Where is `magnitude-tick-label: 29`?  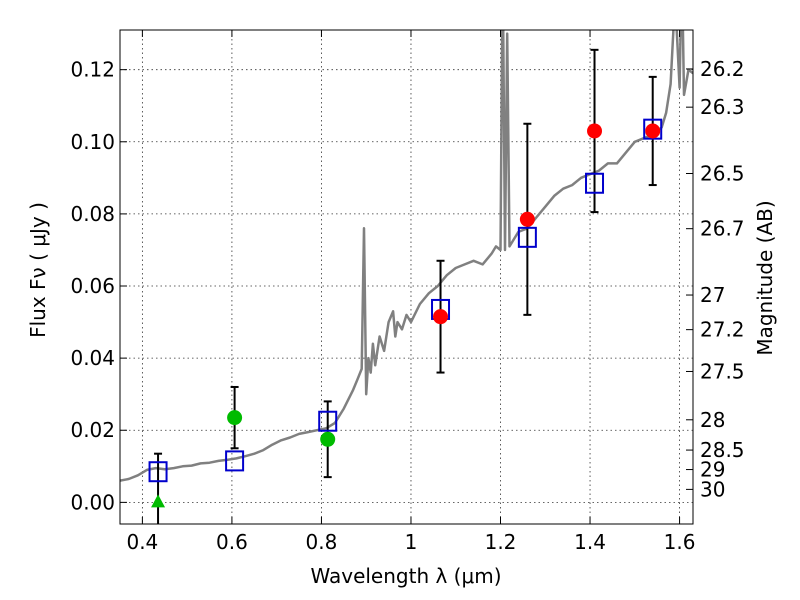
magnitude-tick-label: 29 is located at coordinates (712, 470).